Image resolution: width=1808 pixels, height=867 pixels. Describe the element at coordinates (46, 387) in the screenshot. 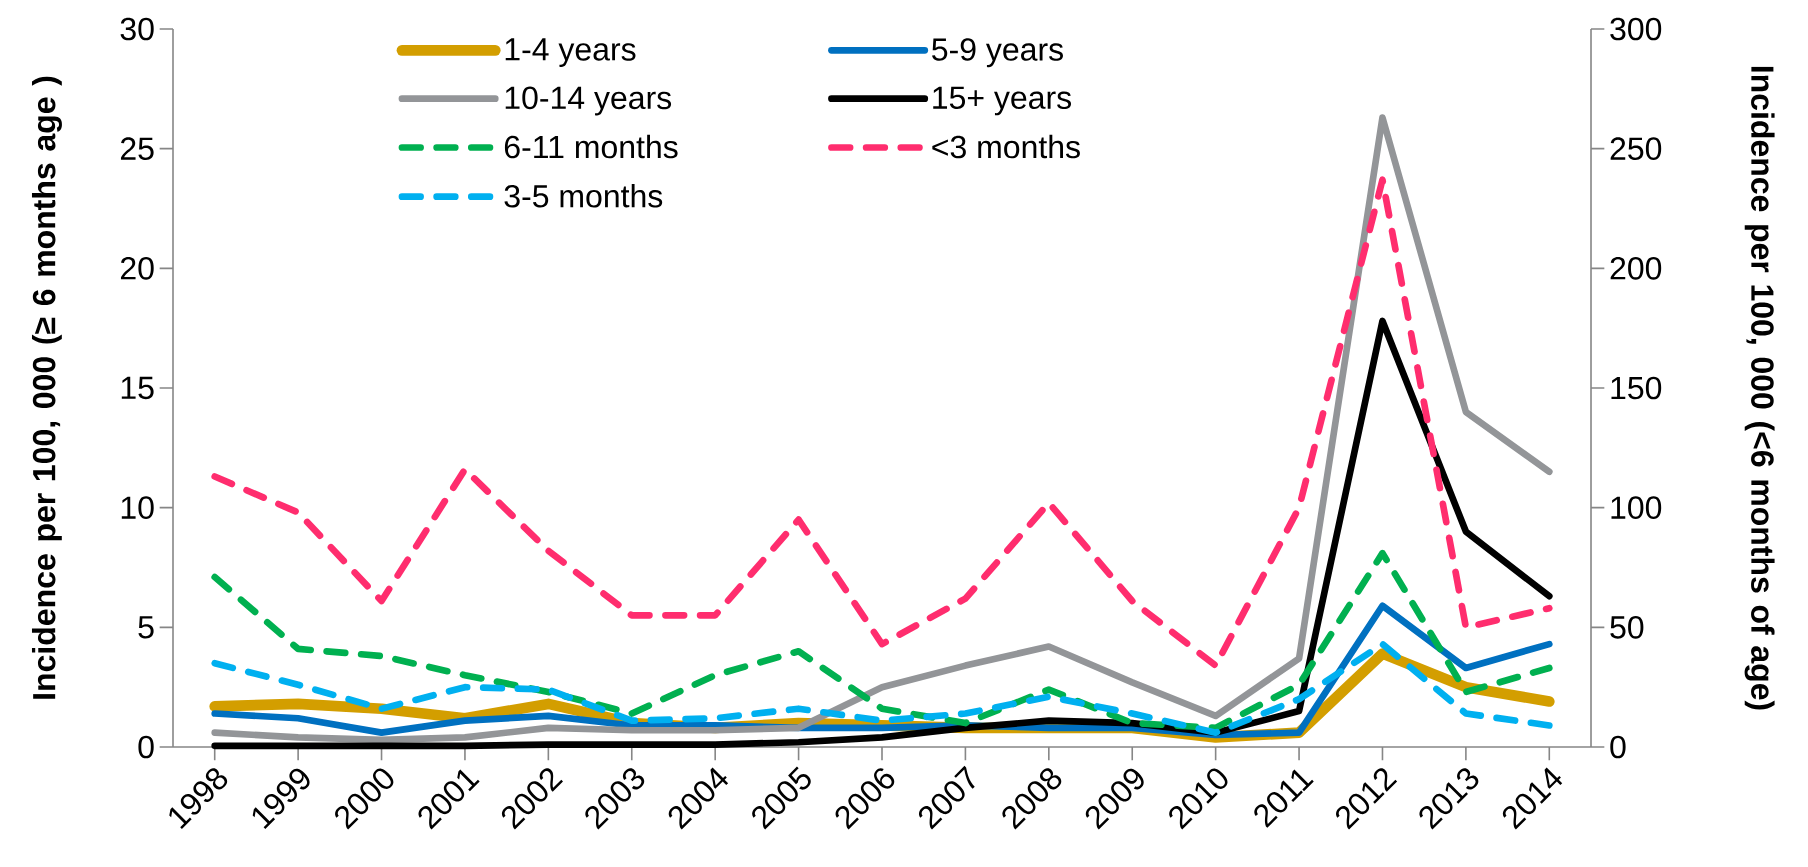

I see `y-axis-title: Incidence per 100, 000 (≥ 6 months age )` at that location.